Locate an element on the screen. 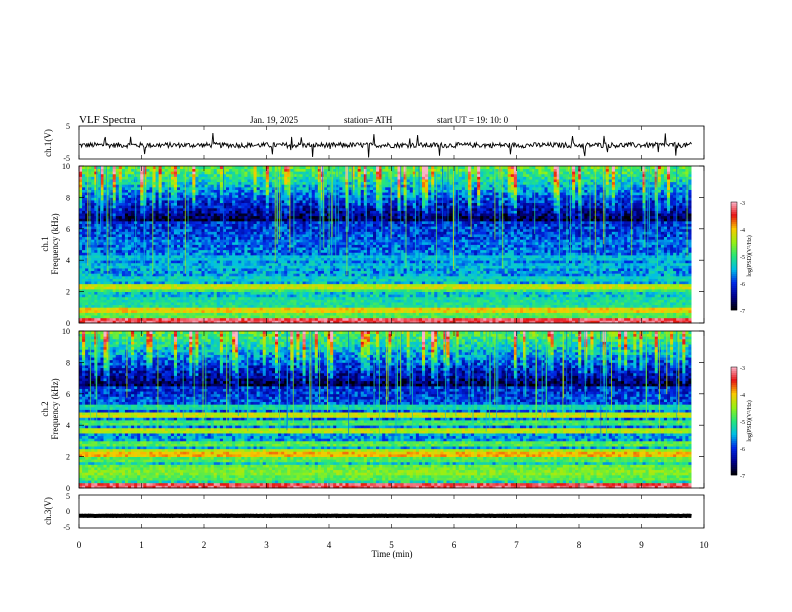  ch2-spec-label: ch.2 is located at coordinates (45, 408).